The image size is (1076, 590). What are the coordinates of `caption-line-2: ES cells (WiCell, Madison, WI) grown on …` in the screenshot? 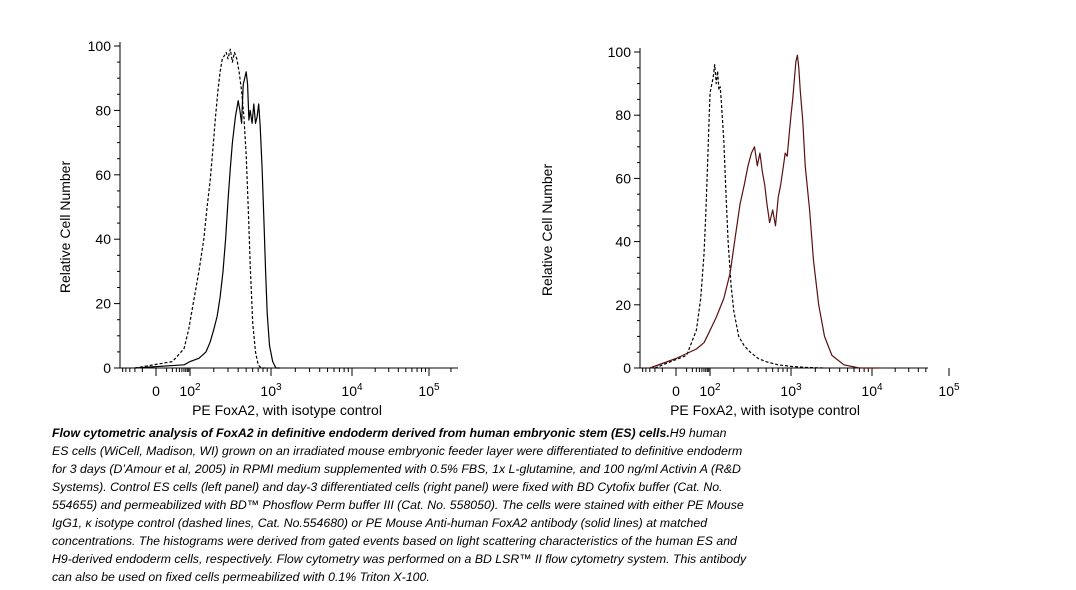 It's located at (397, 451).